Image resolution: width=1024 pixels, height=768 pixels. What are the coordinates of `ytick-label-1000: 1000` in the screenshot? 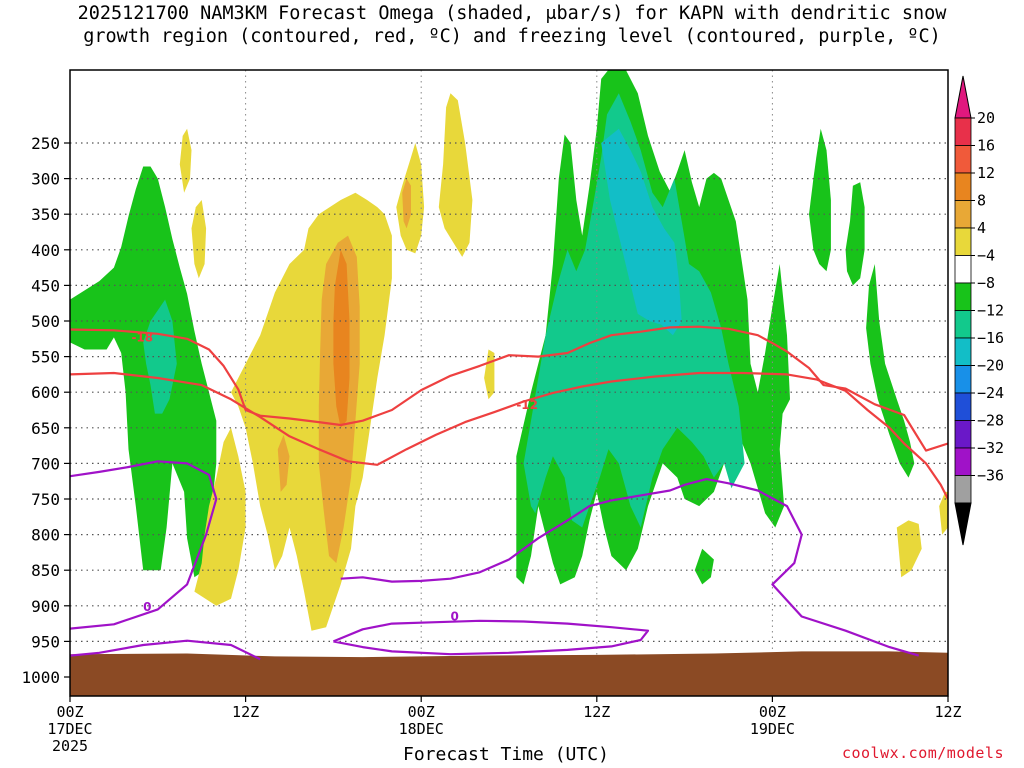 It's located at (40, 677).